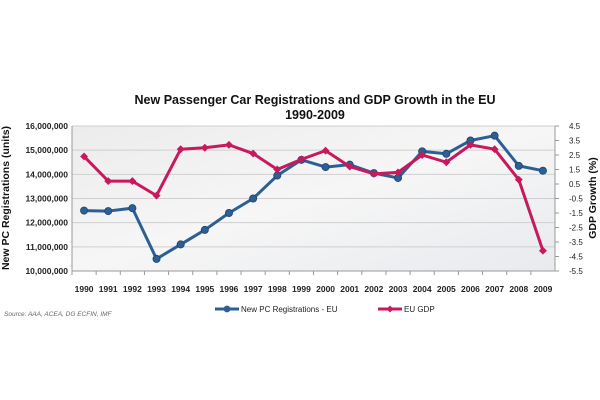 The width and height of the screenshot is (600, 400). Describe the element at coordinates (576, 228) in the screenshot. I see `y2-tick-label: -2.5` at that location.